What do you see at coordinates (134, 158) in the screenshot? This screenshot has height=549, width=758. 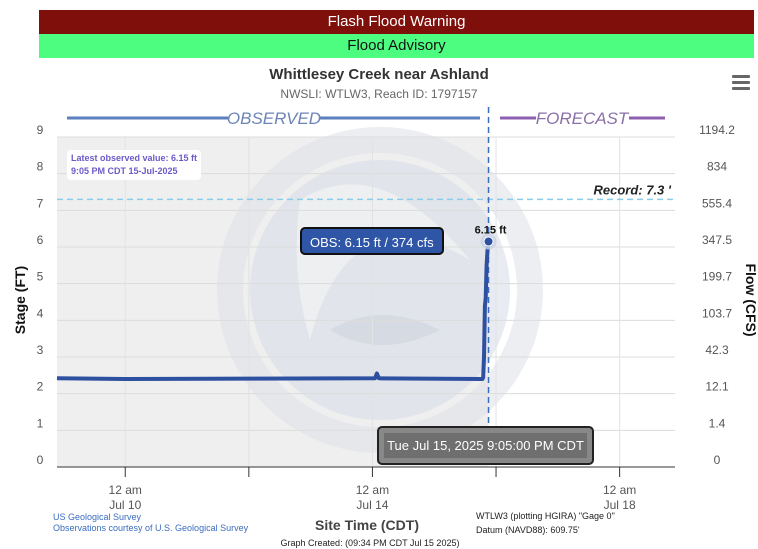 I see `latest-observed-value: Latest observed value: 6.15 ft` at bounding box center [134, 158].